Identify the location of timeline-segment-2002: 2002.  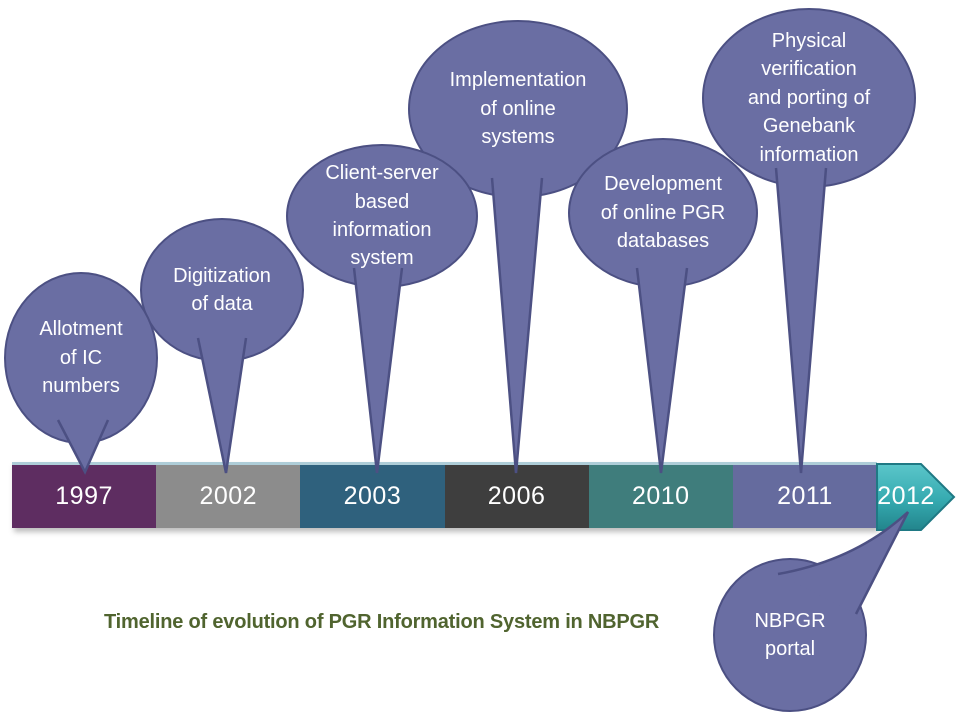
(228, 496).